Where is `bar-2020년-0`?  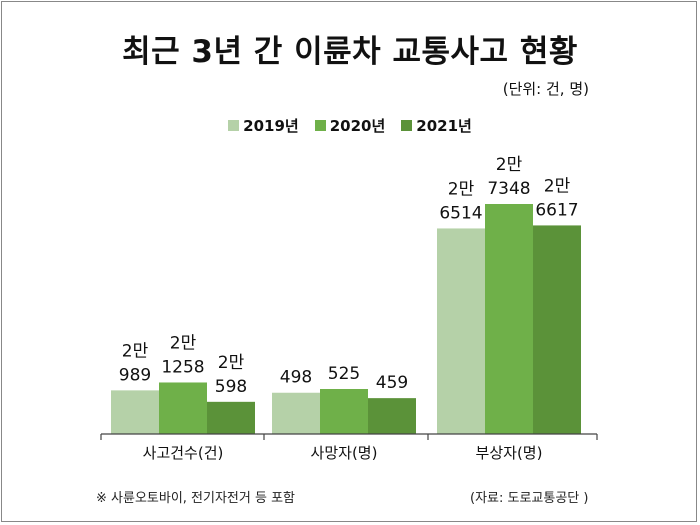
bar-2020년-0 is located at coordinates (183, 408).